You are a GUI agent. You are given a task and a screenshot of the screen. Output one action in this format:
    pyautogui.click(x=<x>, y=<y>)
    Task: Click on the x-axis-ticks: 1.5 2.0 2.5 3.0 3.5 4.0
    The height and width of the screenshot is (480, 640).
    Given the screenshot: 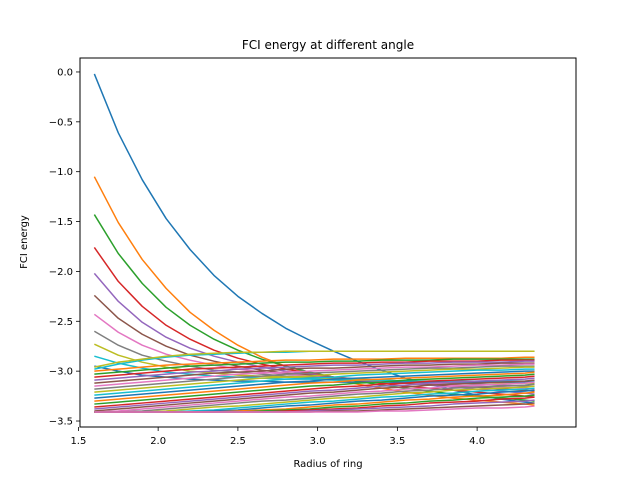 What is the action you would take?
    pyautogui.click(x=277, y=437)
    